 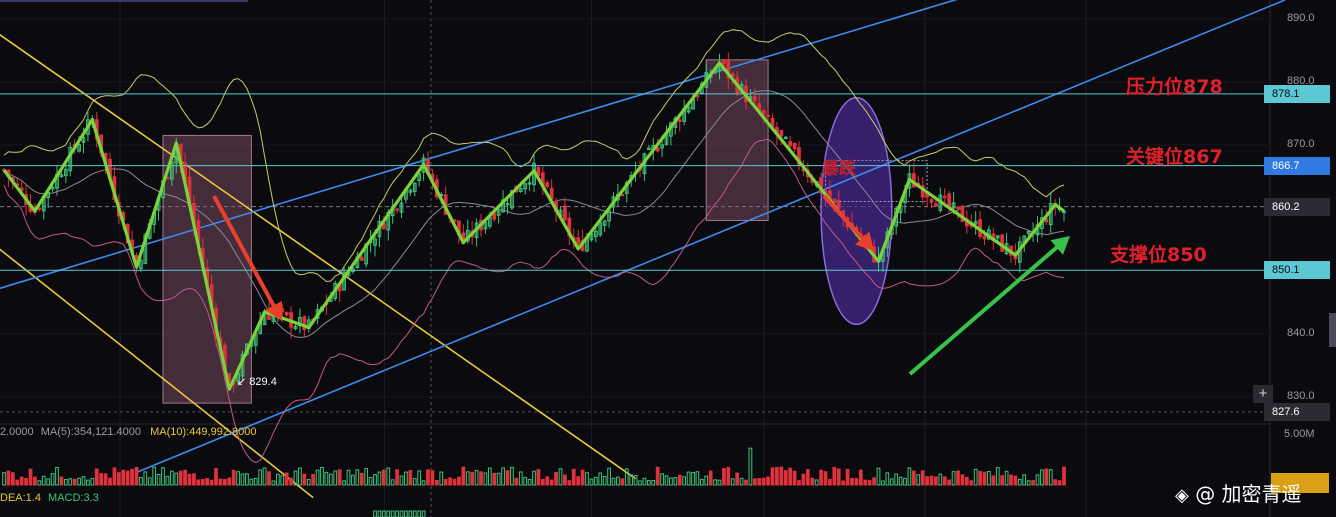 What do you see at coordinates (986, 308) in the screenshot?
I see `up-arrow` at bounding box center [986, 308].